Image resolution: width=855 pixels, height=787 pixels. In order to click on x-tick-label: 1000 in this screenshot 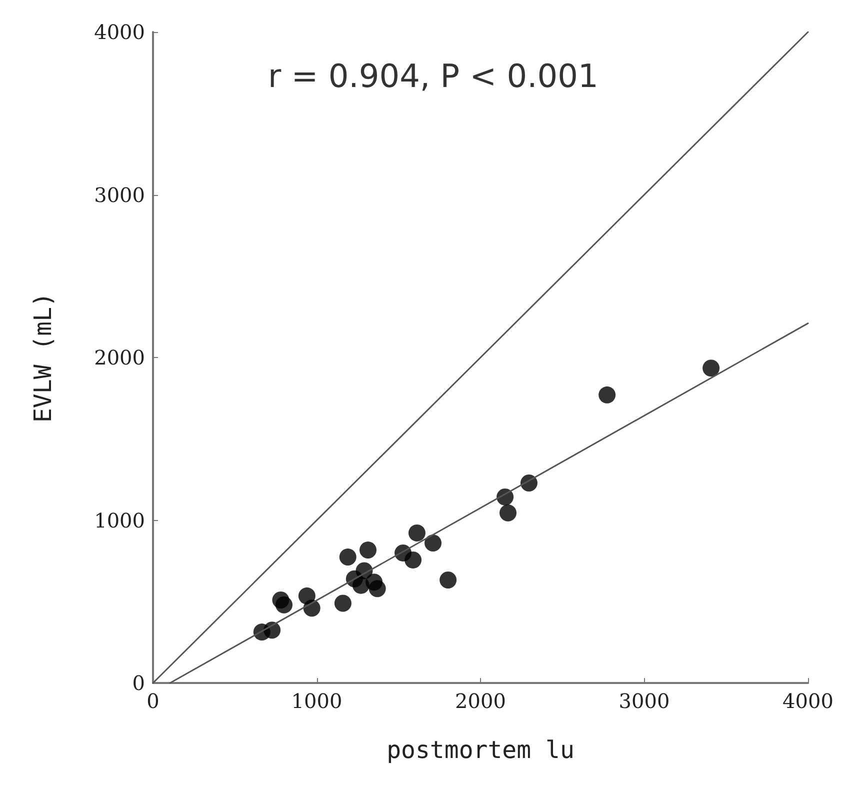, I will do `click(316, 701)`.